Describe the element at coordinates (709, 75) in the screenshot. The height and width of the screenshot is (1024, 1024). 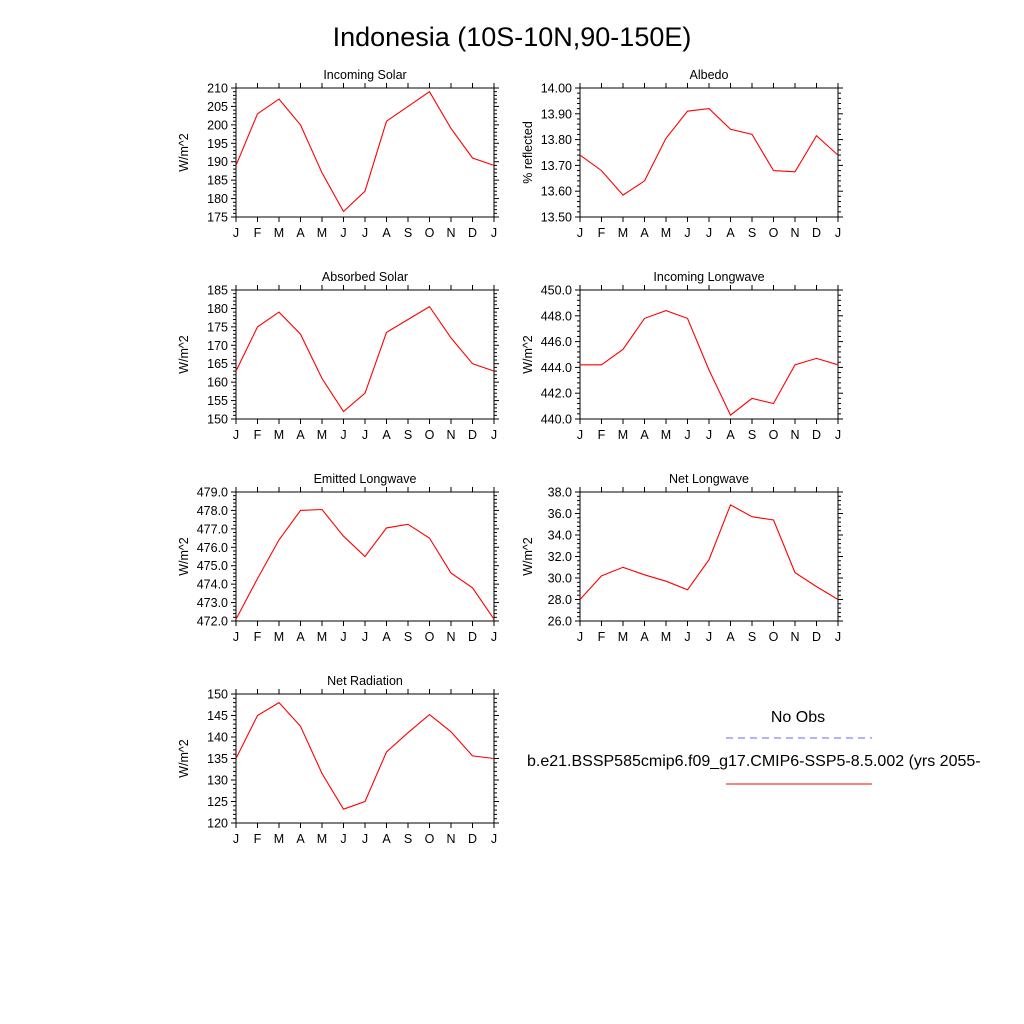
I see `panel-title: Albedo` at that location.